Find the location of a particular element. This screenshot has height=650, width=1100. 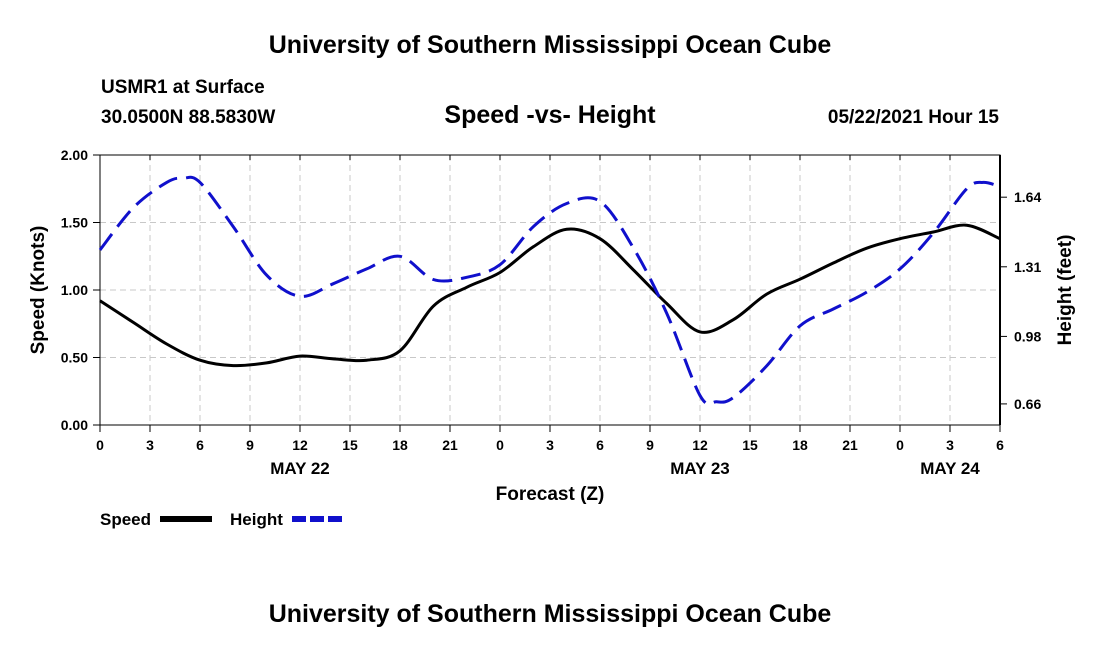

y-tick-label: 1.00 is located at coordinates (74, 290).